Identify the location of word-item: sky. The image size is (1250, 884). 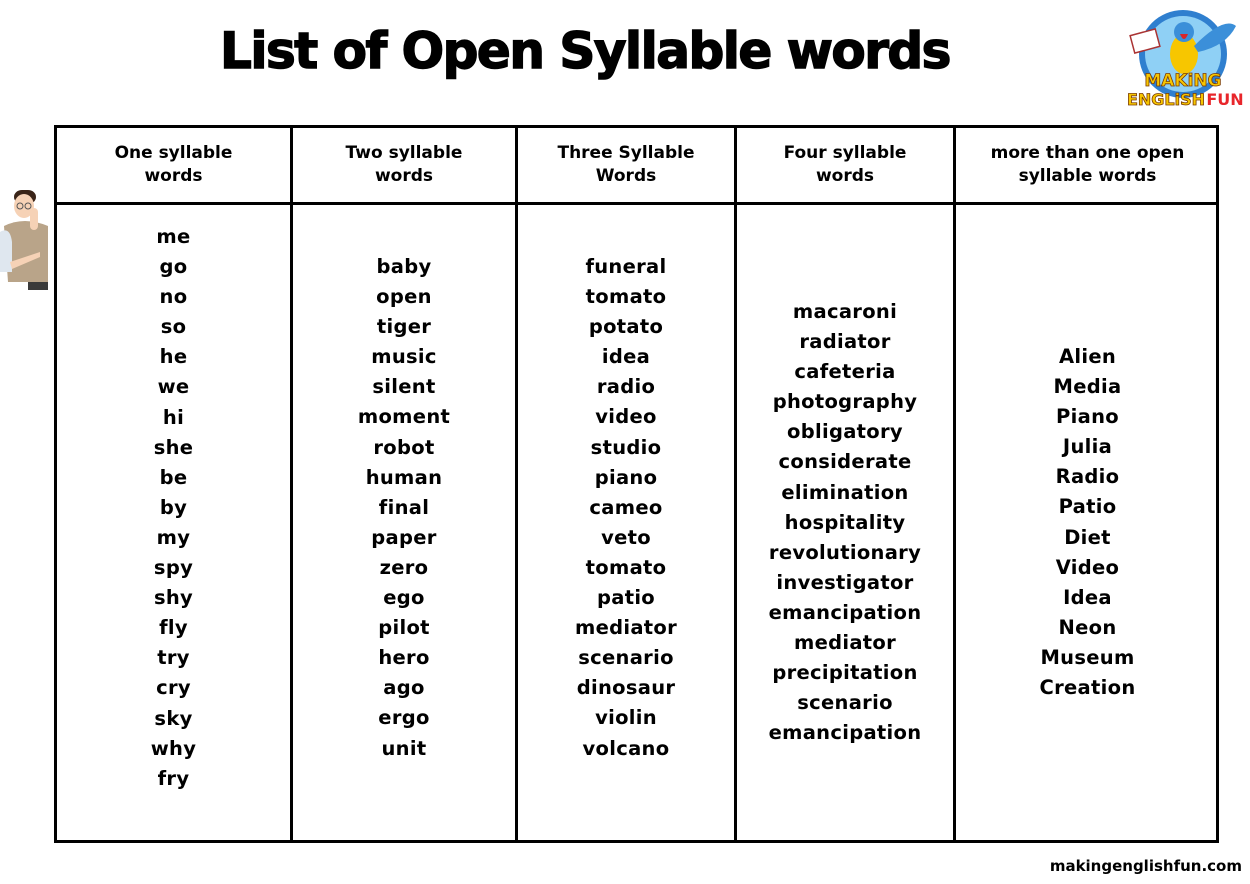
(173, 718).